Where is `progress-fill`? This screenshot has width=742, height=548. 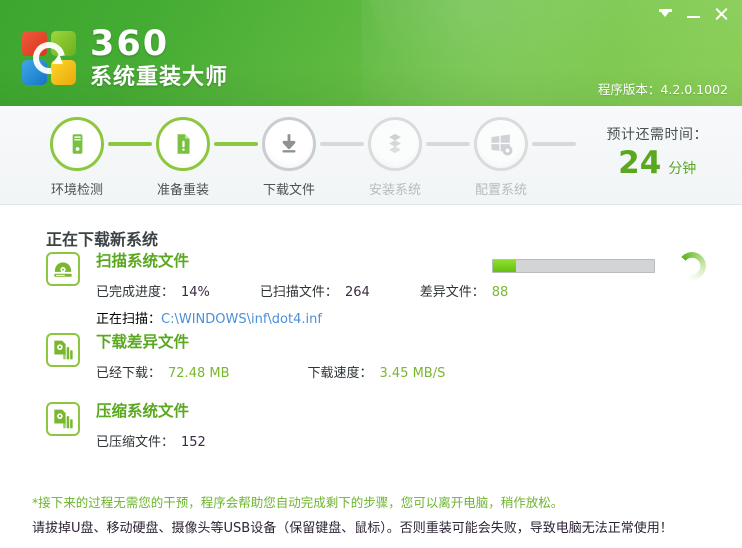
progress-fill is located at coordinates (504, 266).